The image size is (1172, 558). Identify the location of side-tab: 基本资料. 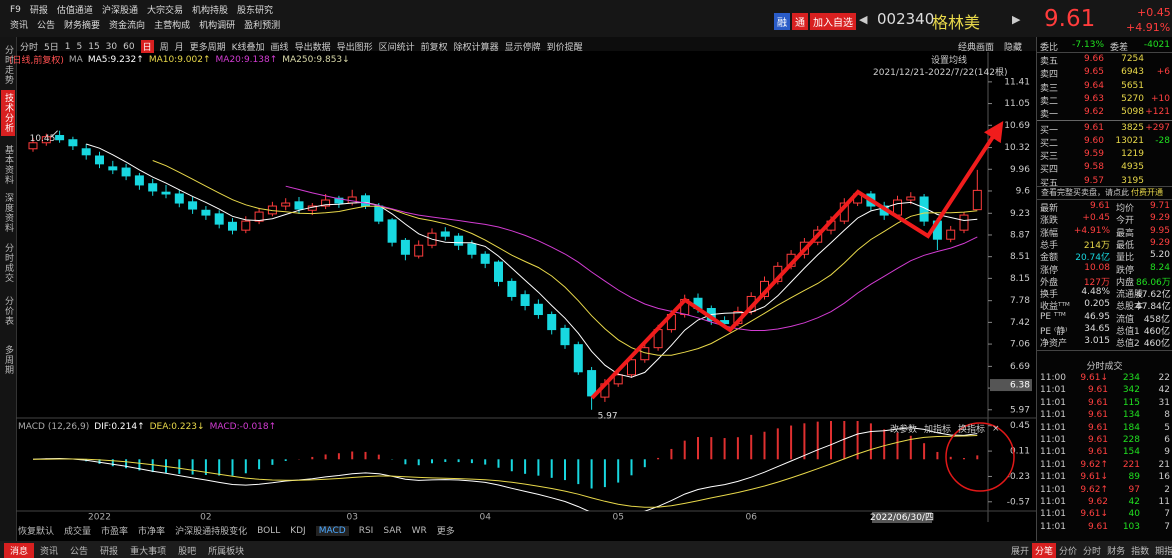
(8, 165).